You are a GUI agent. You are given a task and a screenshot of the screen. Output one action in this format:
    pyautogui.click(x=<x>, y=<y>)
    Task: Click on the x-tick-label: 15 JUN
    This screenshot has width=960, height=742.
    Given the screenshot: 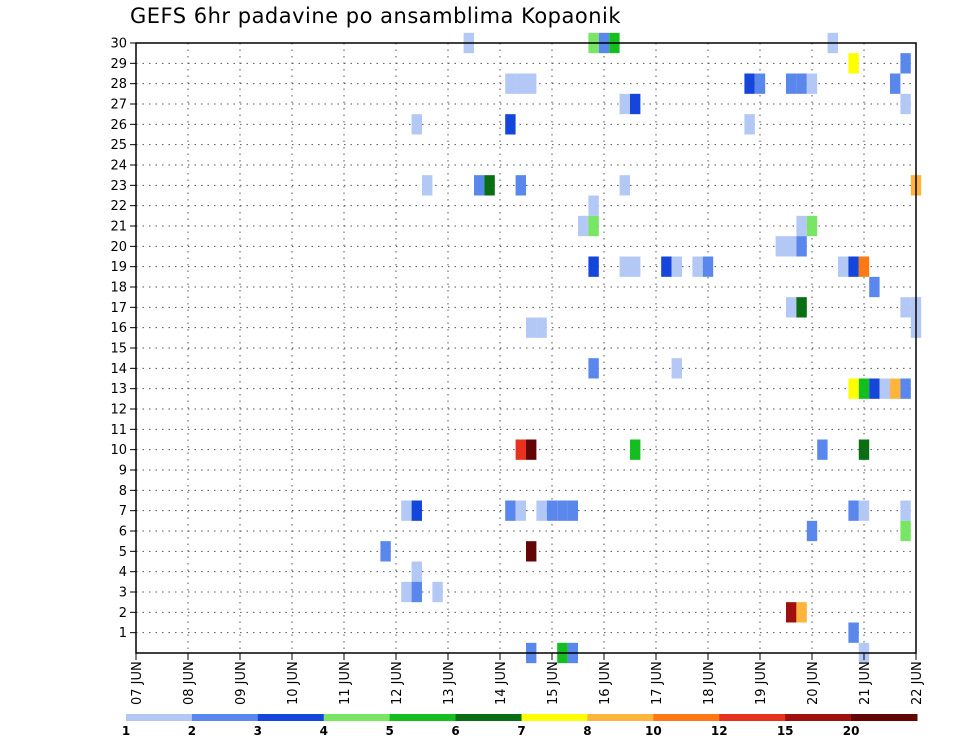 What is the action you would take?
    pyautogui.click(x=553, y=683)
    